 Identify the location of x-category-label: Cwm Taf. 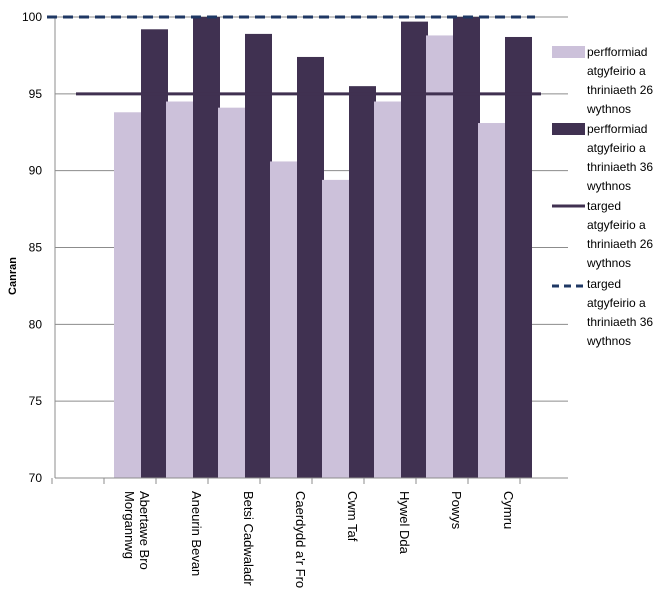
(352, 516).